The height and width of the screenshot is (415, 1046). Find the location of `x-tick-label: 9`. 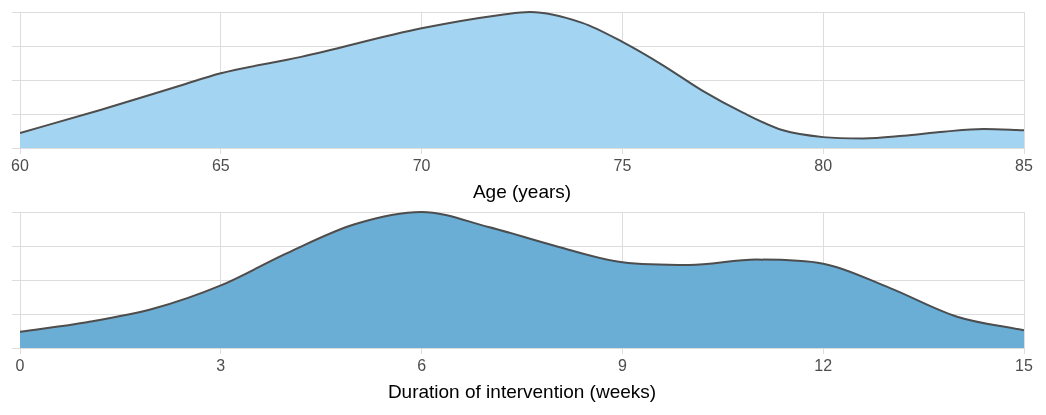

x-tick-label: 9 is located at coordinates (622, 366).